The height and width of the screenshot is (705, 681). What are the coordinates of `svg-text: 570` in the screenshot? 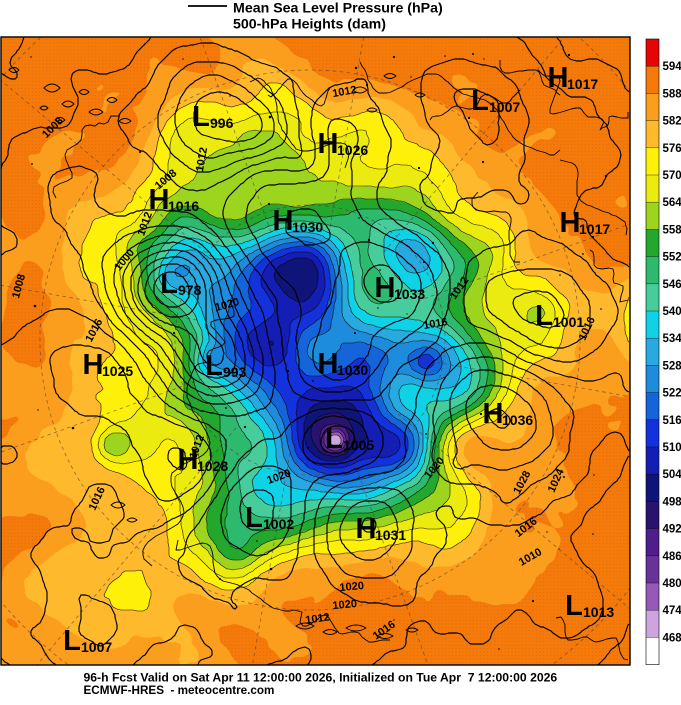 It's located at (672, 176).